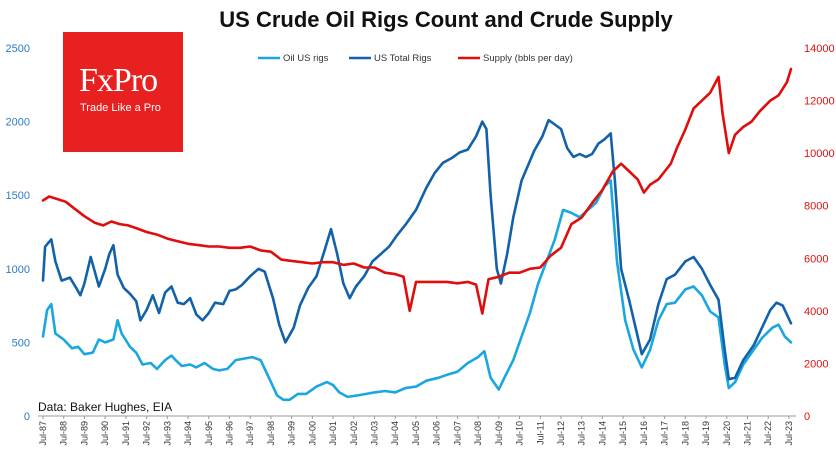  I want to click on x-tick-label: Jul-19, so click(706, 433).